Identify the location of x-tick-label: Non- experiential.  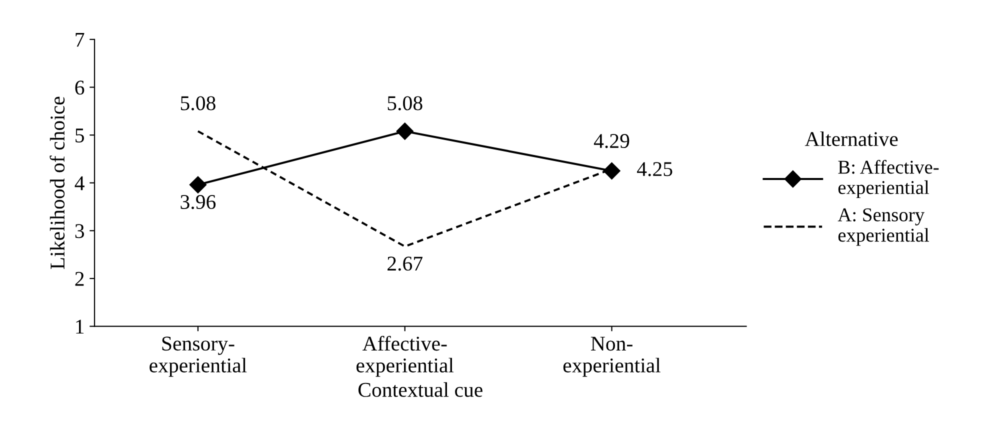
(612, 356).